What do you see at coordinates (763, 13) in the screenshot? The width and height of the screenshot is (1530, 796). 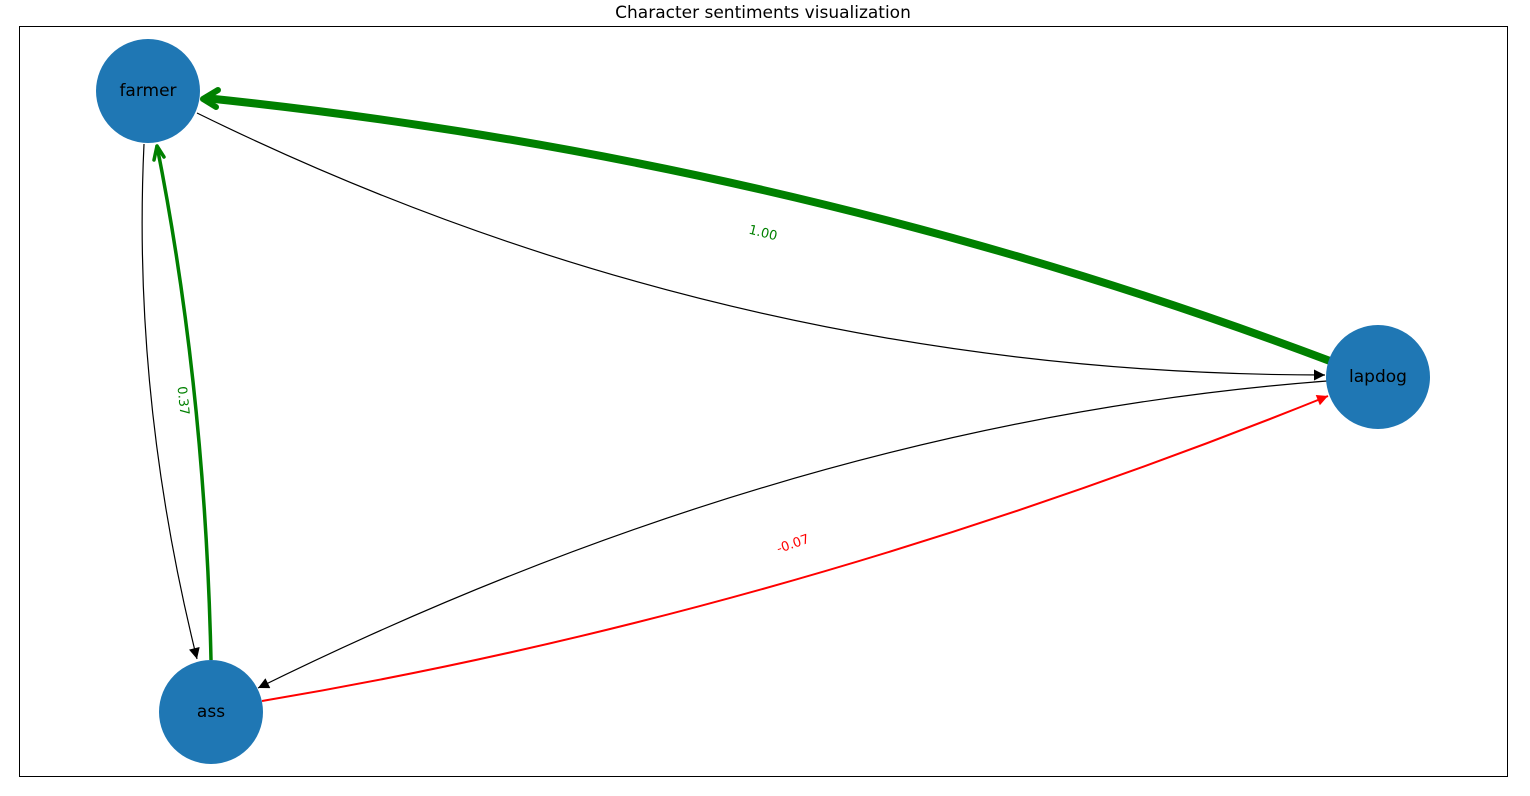 I see `chart-title: Character sentiments visualization` at bounding box center [763, 13].